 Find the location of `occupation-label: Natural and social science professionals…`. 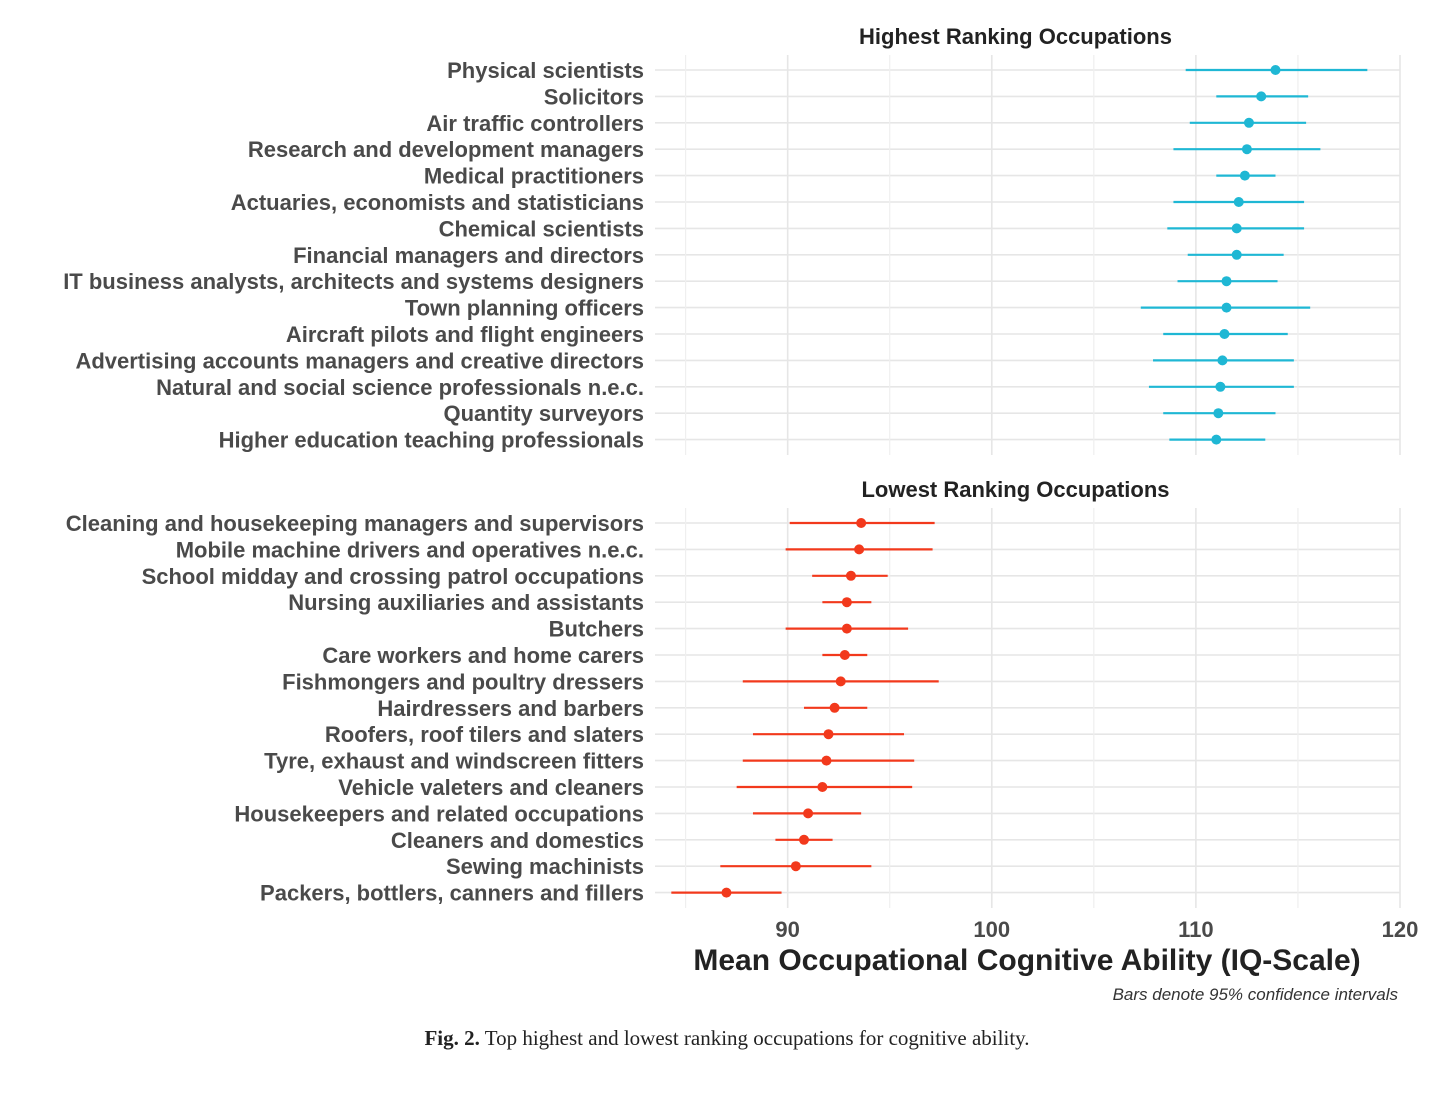

occupation-label: Natural and social science professionals… is located at coordinates (400, 387).